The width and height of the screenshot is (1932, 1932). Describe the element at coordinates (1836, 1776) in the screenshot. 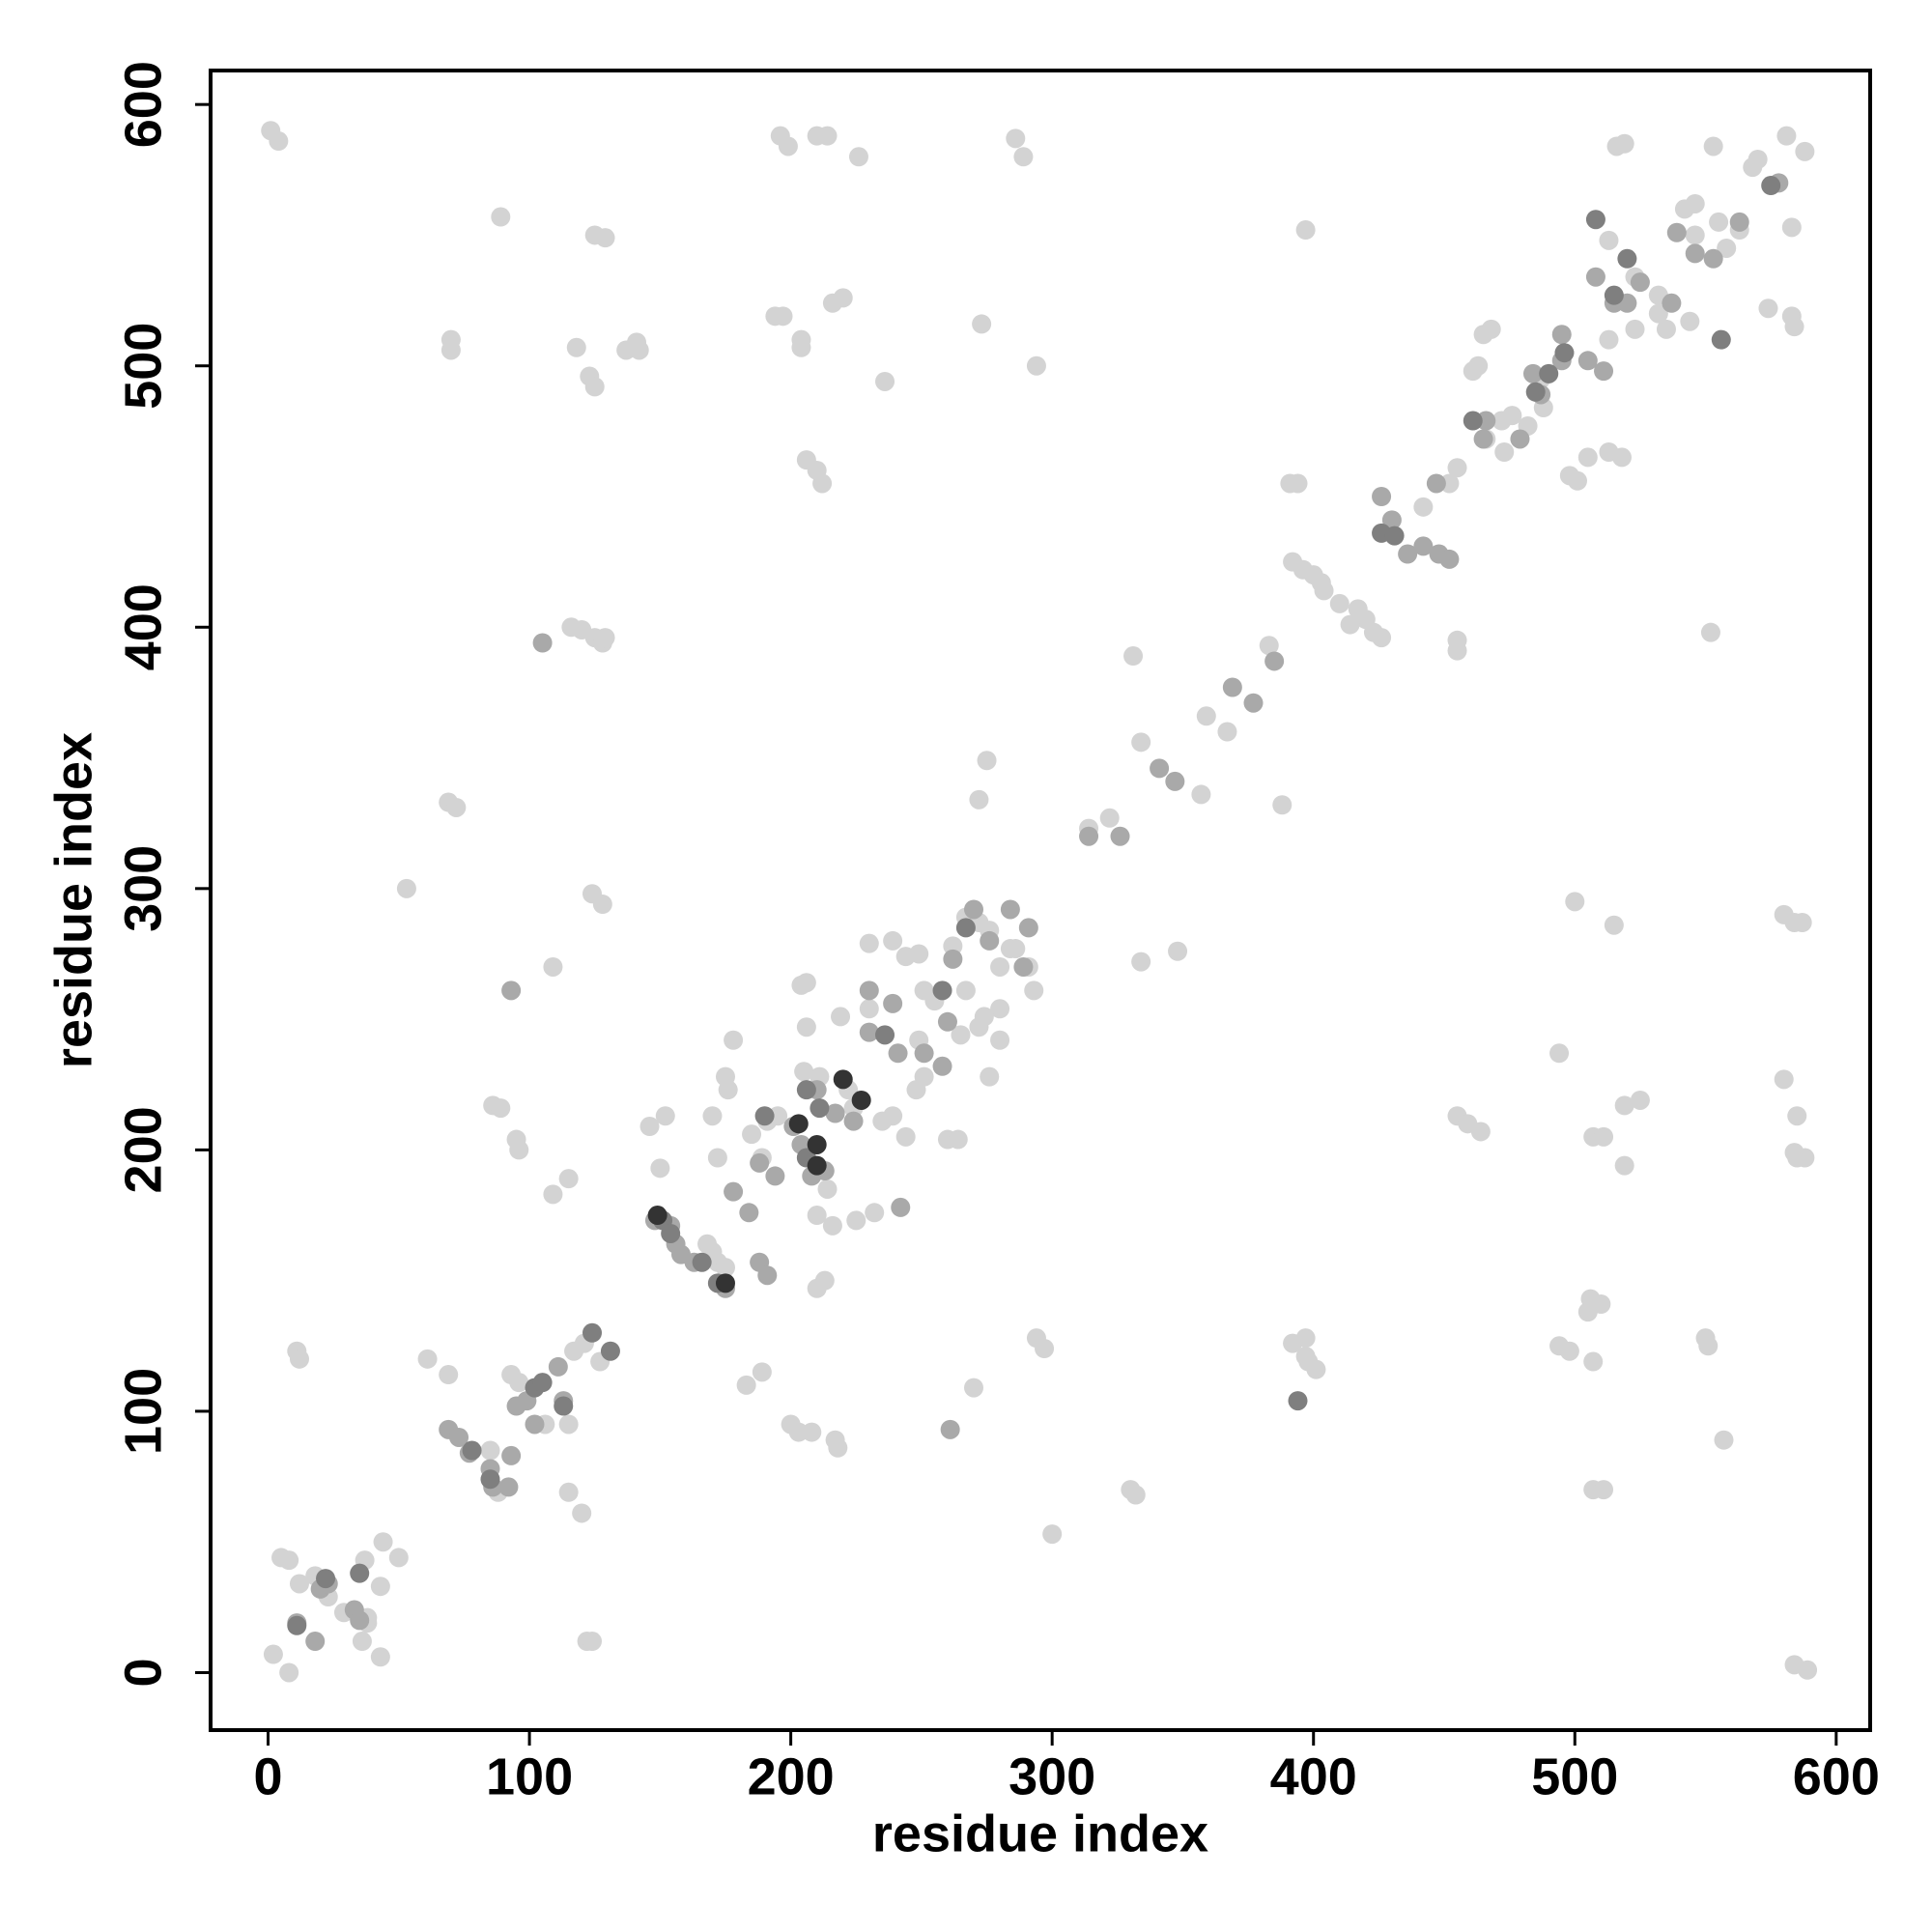

I see `x-tick-label: 600` at that location.